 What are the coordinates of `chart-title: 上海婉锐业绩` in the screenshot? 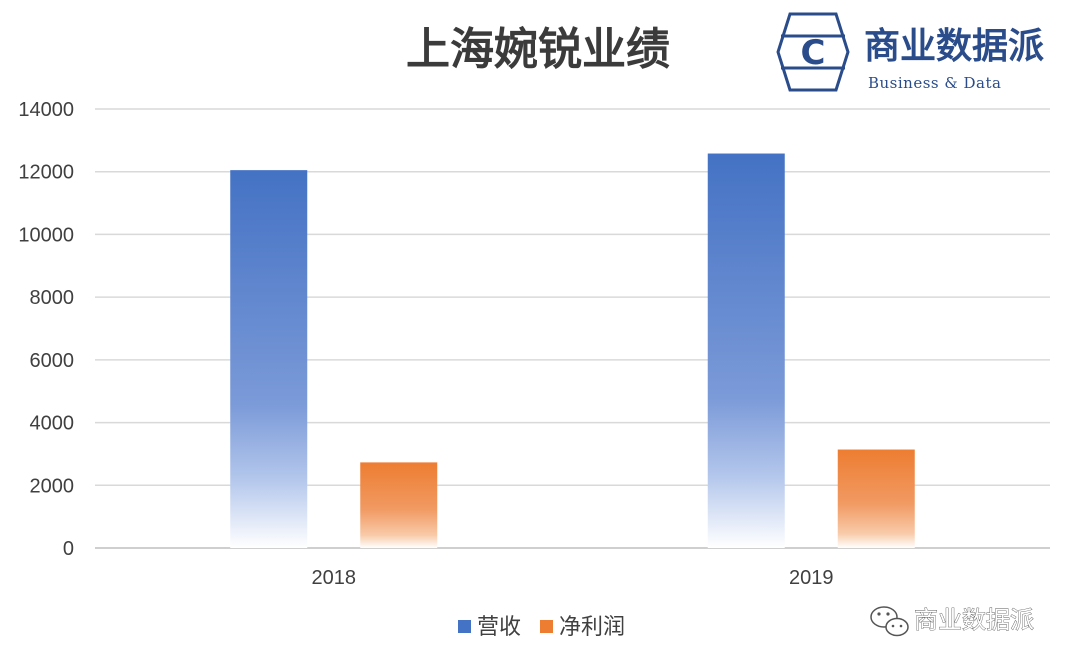 It's located at (538, 49).